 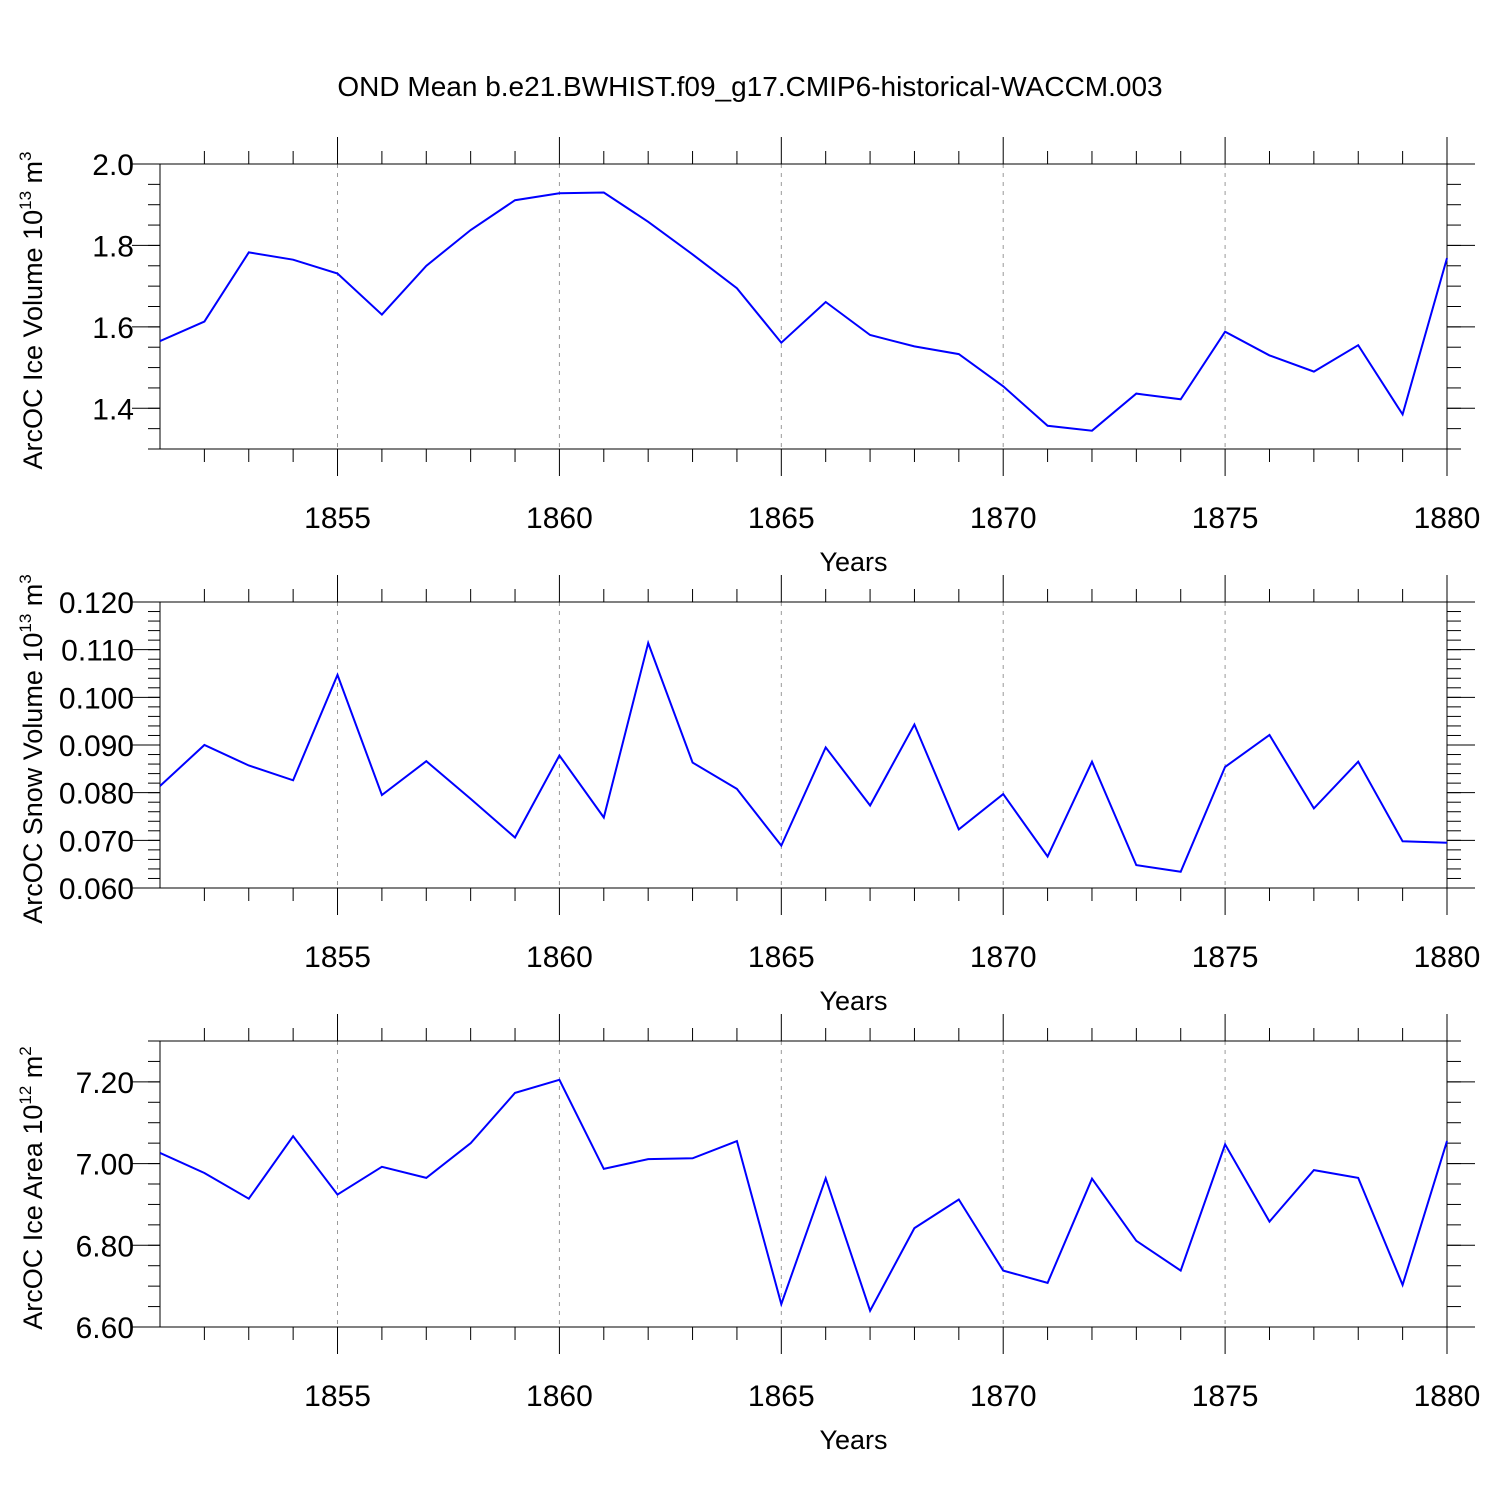 What do you see at coordinates (25, 1050) in the screenshot?
I see `y-axis-label-unit-exponent: 2` at bounding box center [25, 1050].